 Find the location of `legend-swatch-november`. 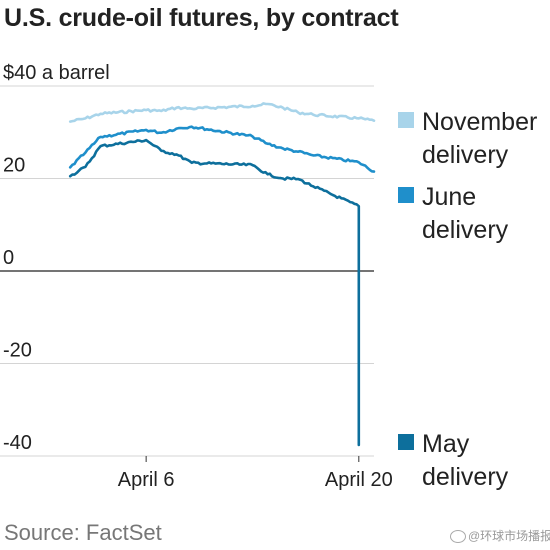

legend-swatch-november is located at coordinates (406, 120).